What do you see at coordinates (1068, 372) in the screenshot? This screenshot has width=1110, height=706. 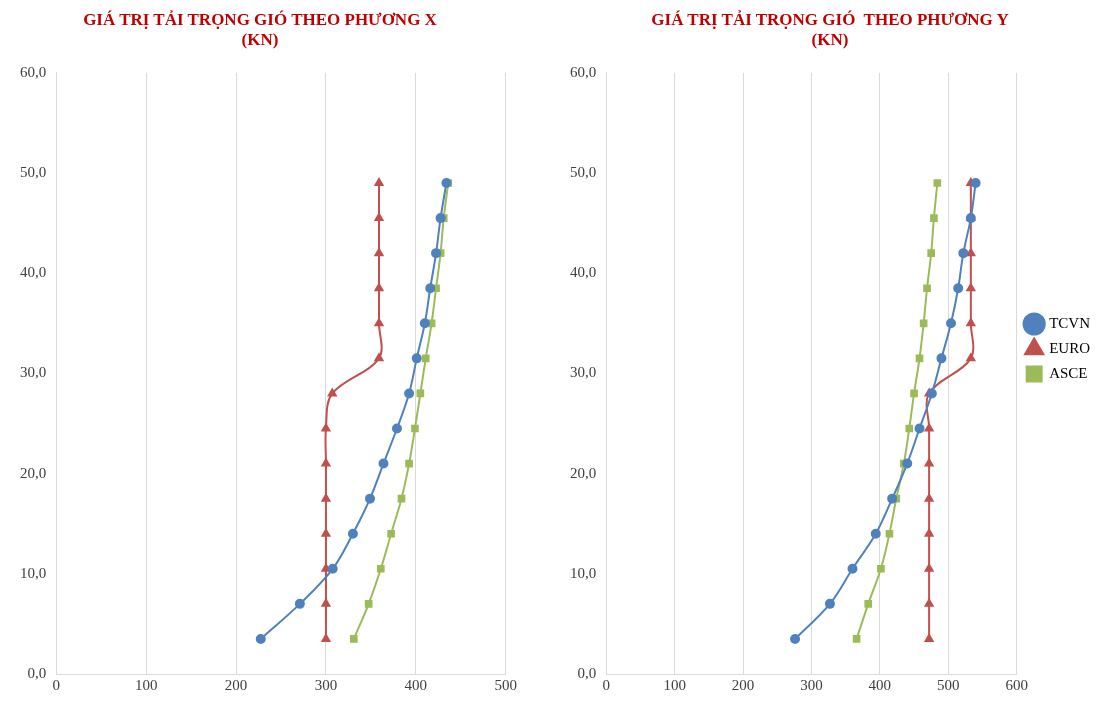 I see `legend-label: ASCE` at bounding box center [1068, 372].